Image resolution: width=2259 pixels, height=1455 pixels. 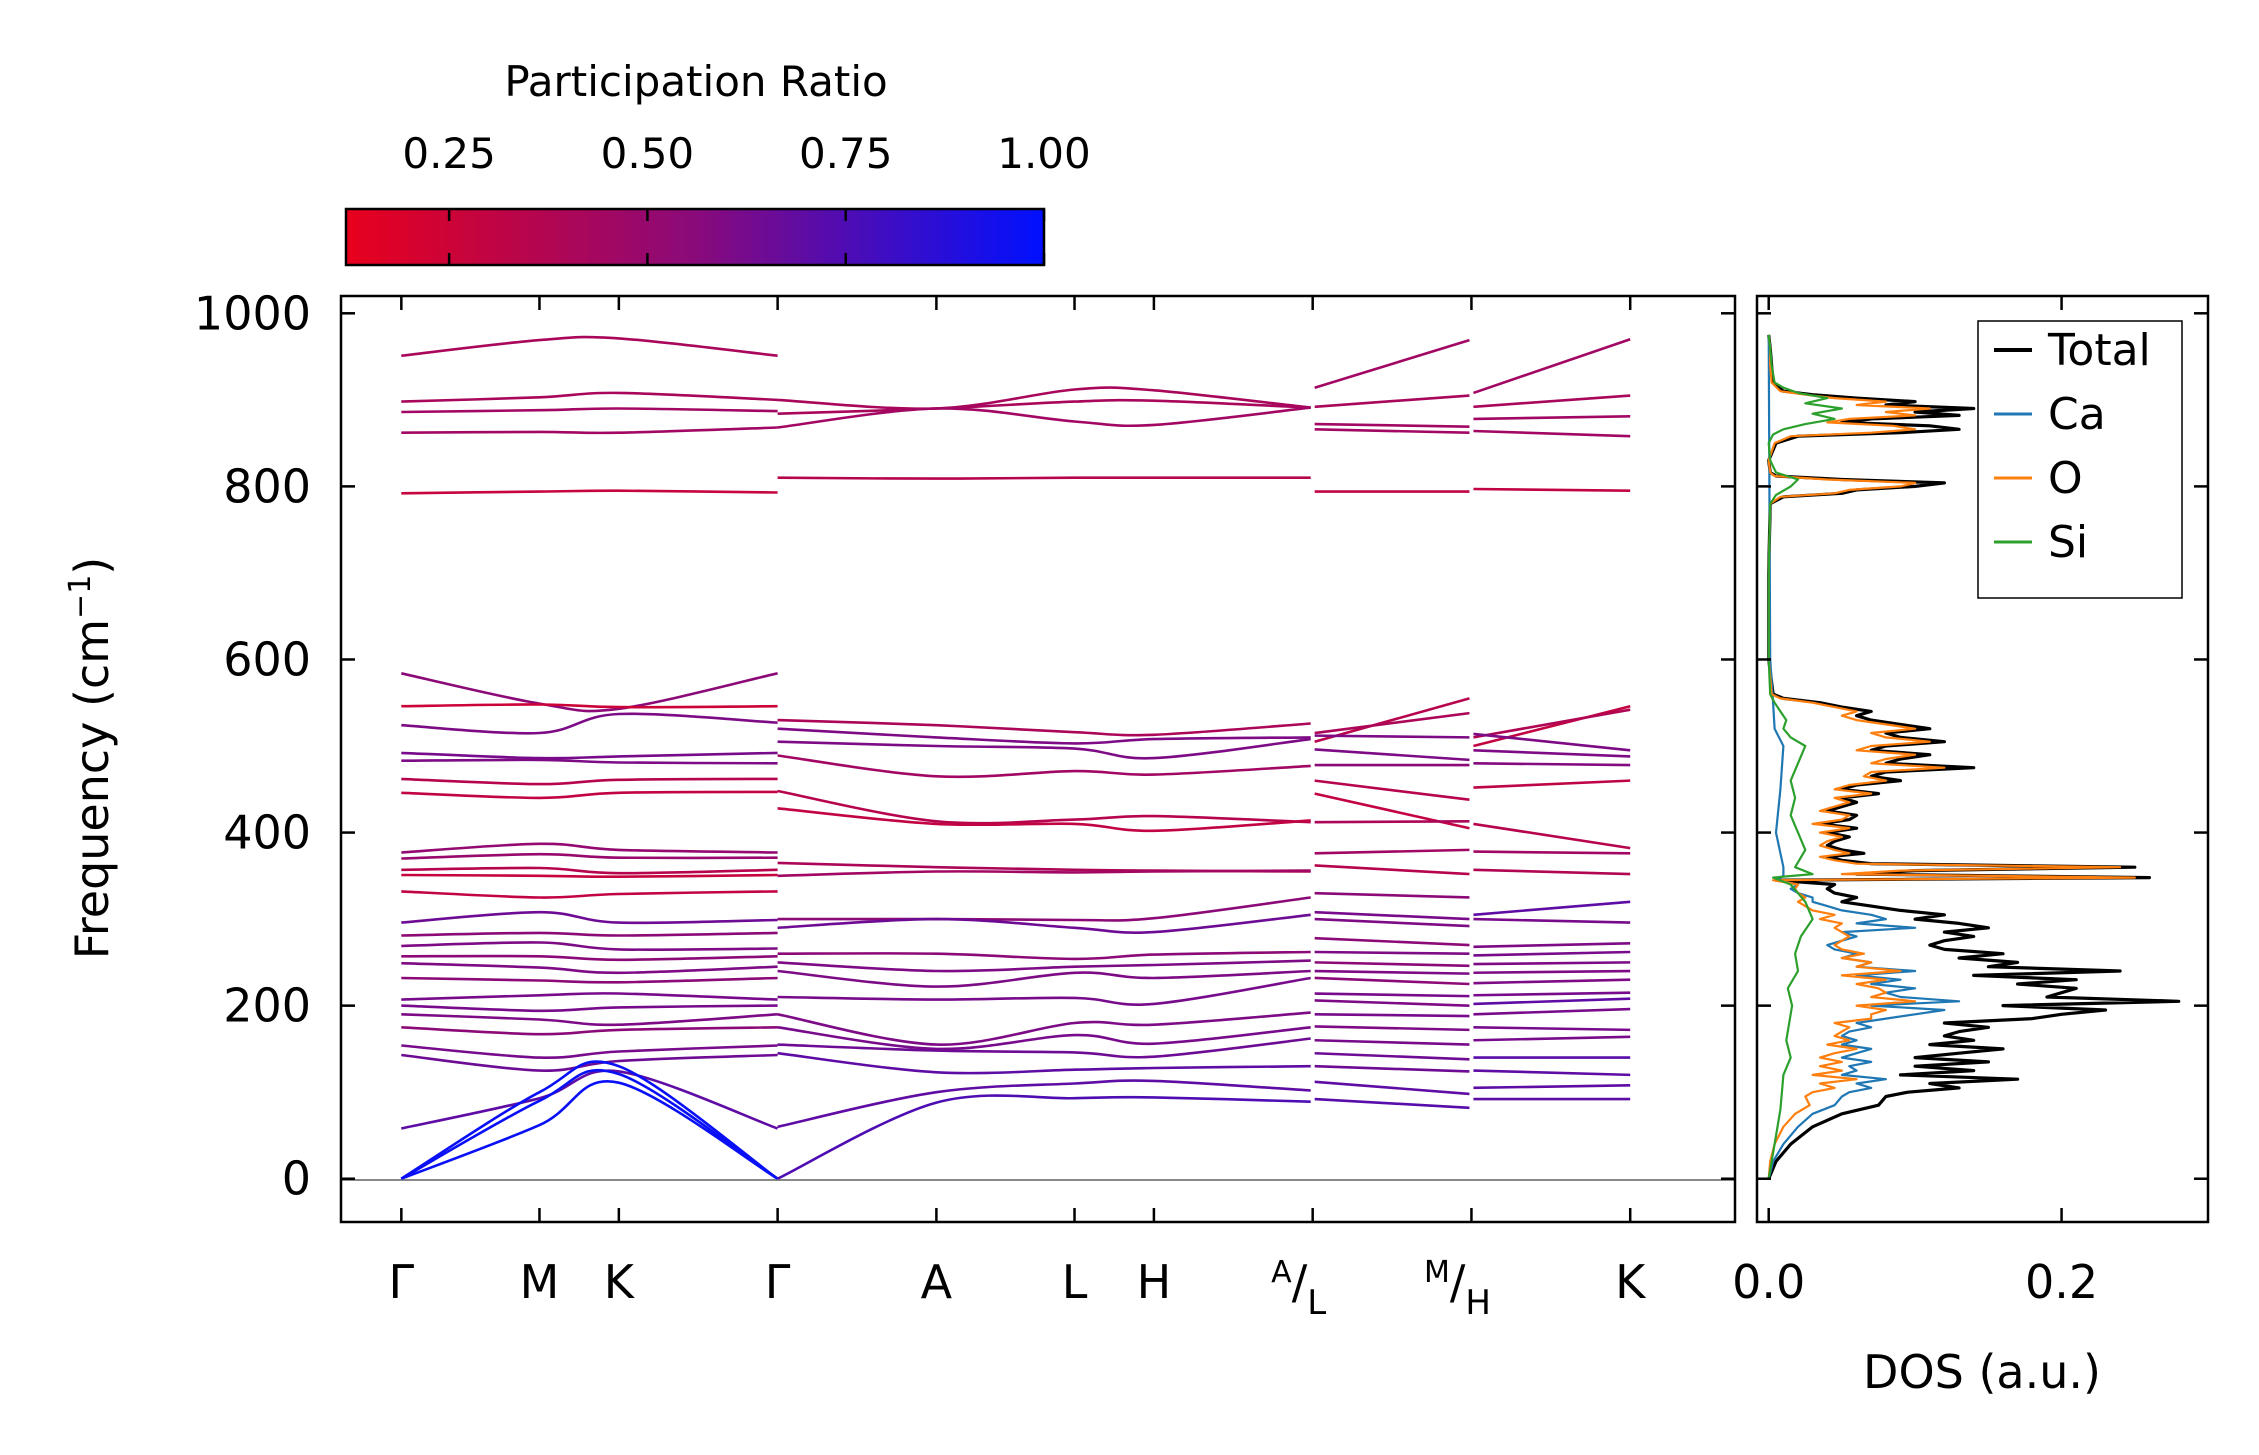 What do you see at coordinates (937, 1282) in the screenshot?
I see `x-tick-label: A` at bounding box center [937, 1282].